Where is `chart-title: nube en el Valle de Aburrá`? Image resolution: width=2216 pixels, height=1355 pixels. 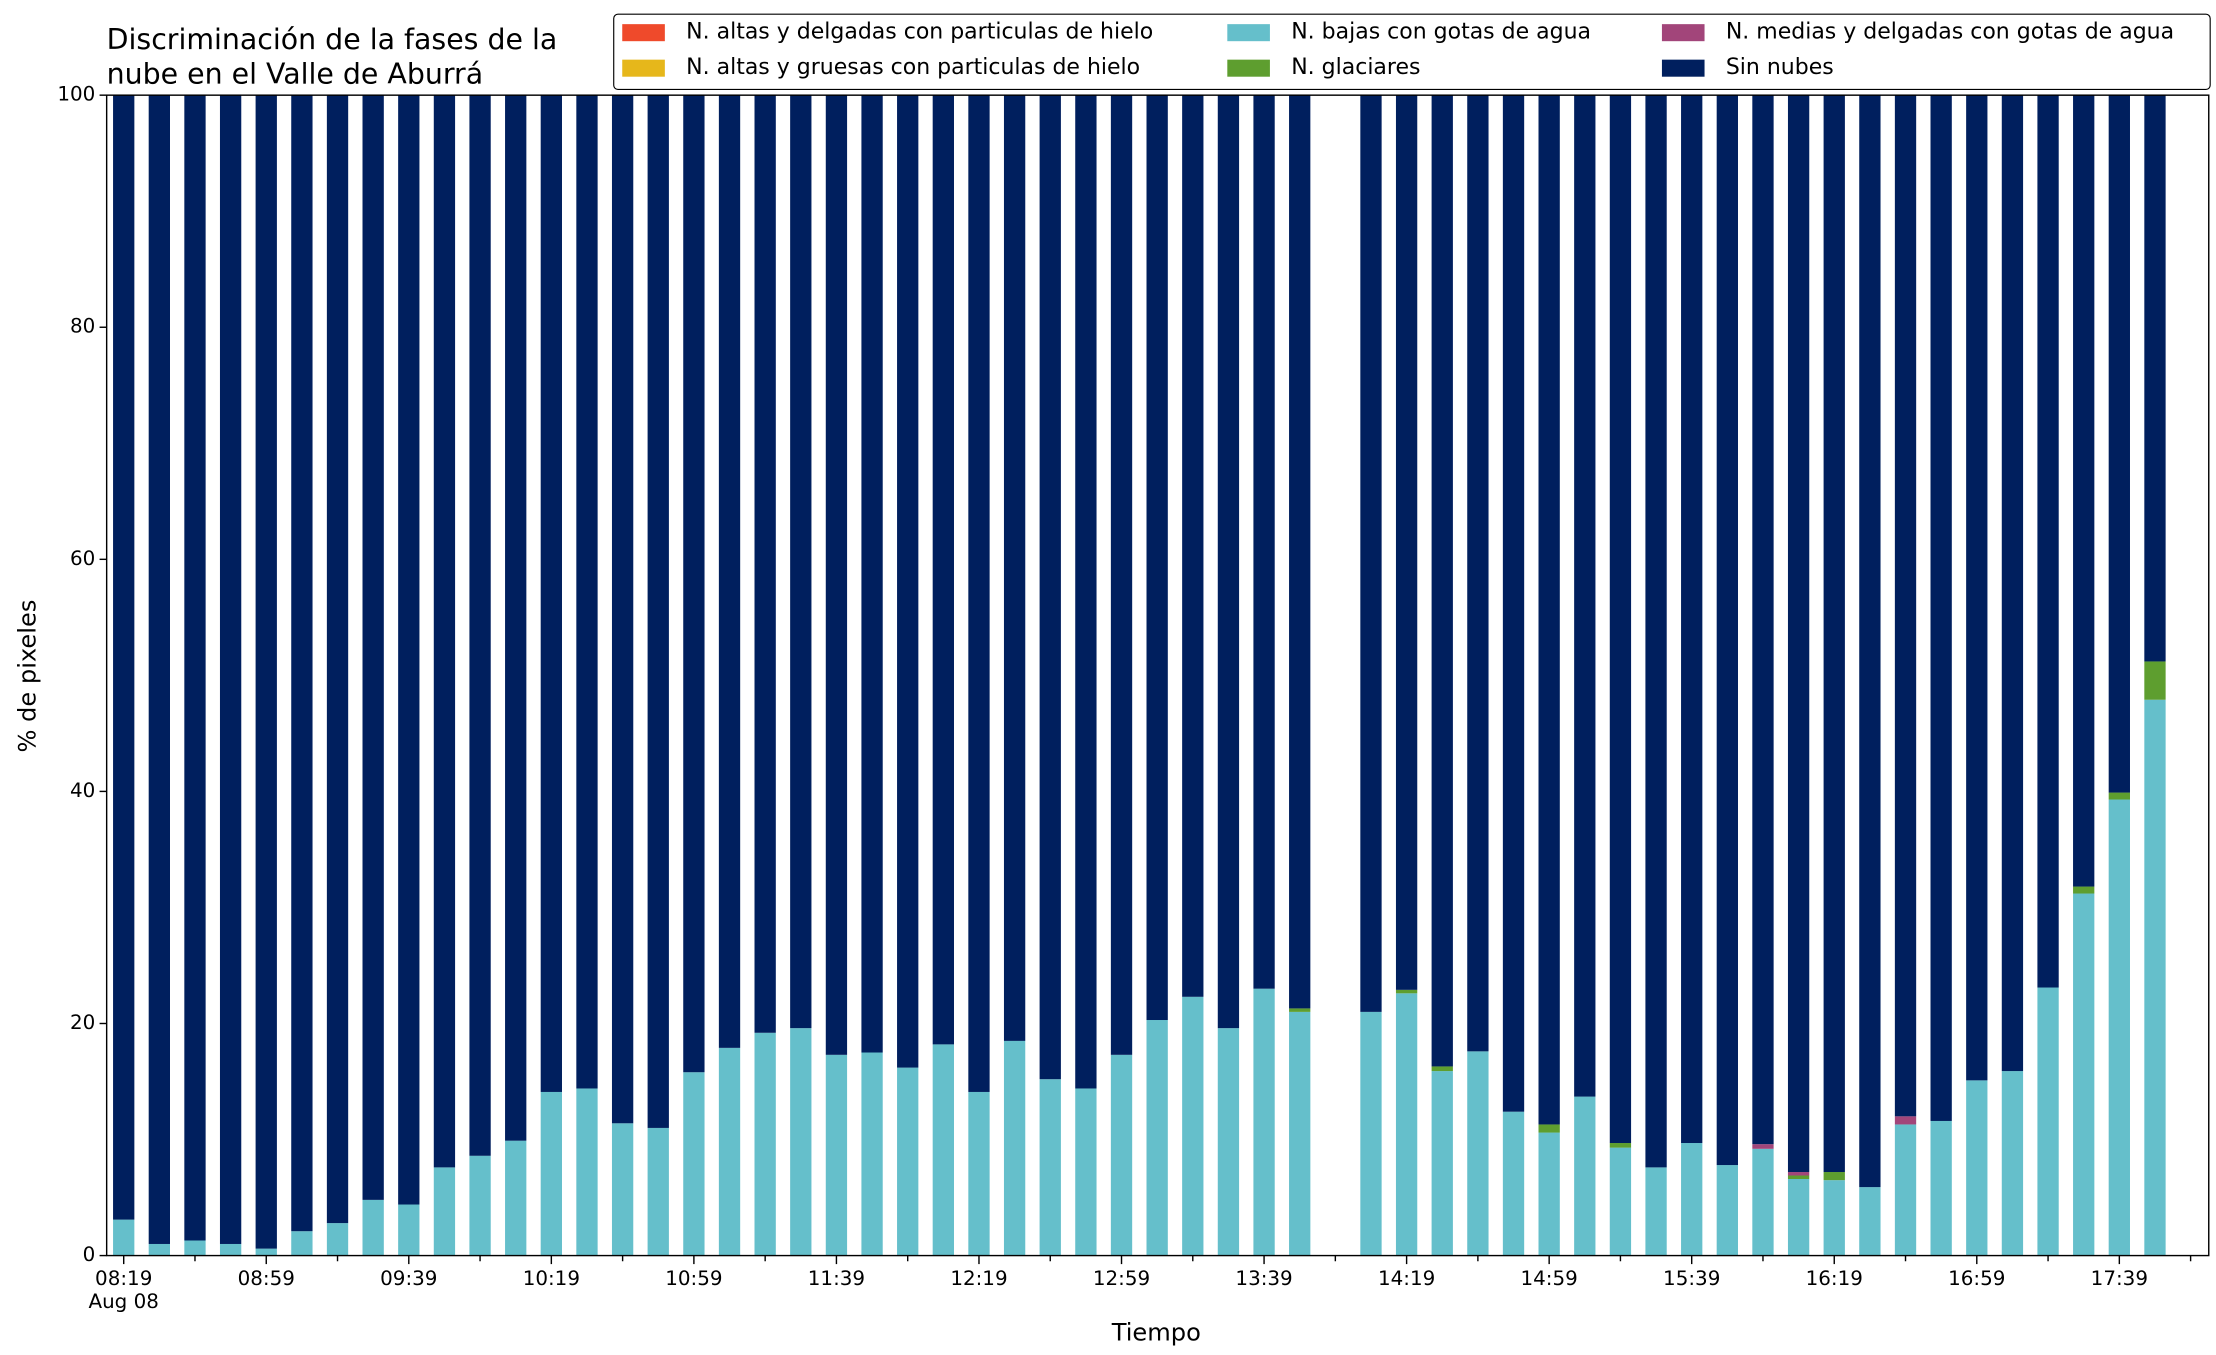
chart-title: nube en el Valle de Aburrá is located at coordinates (295, 73).